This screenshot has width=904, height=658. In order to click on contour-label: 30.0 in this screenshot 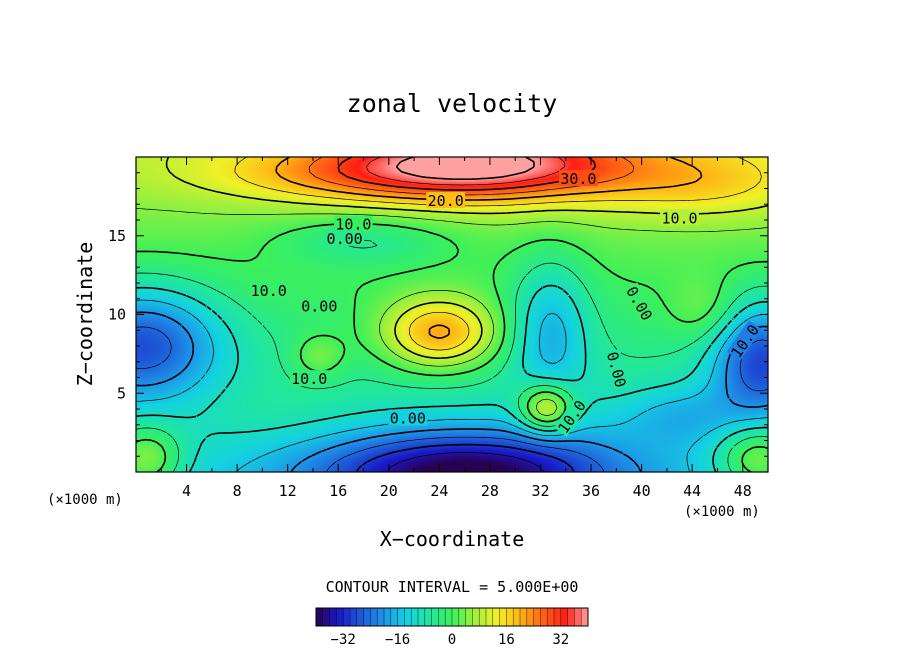, I will do `click(578, 179)`.